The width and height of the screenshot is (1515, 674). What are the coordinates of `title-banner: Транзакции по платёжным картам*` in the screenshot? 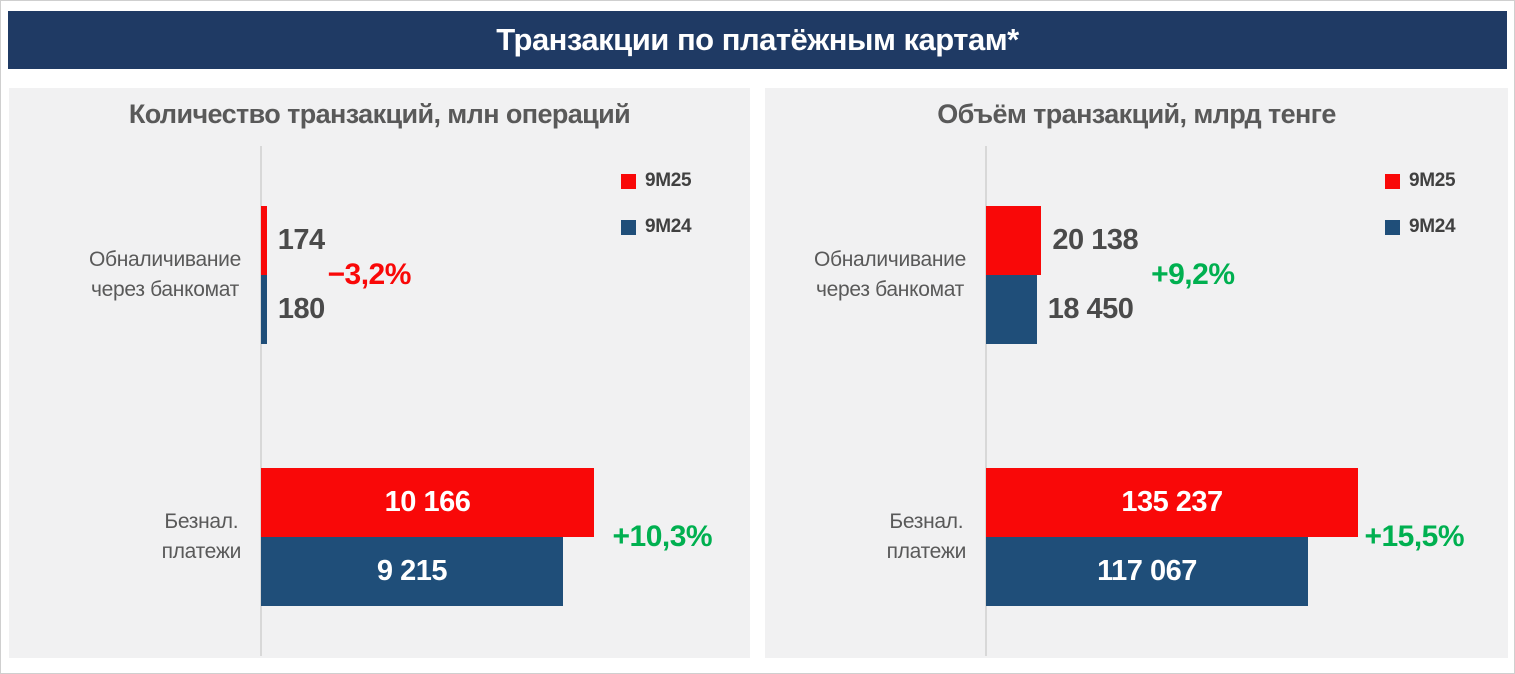 It's located at (757, 40).